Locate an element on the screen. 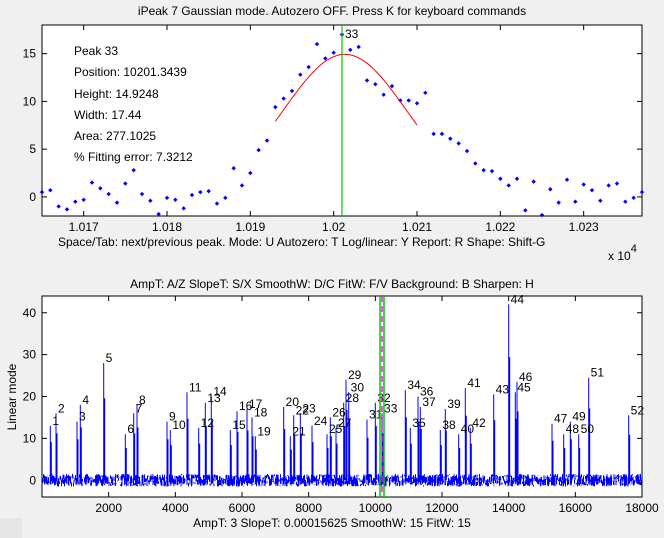  bottom-peak-label: 25 is located at coordinates (336, 429).